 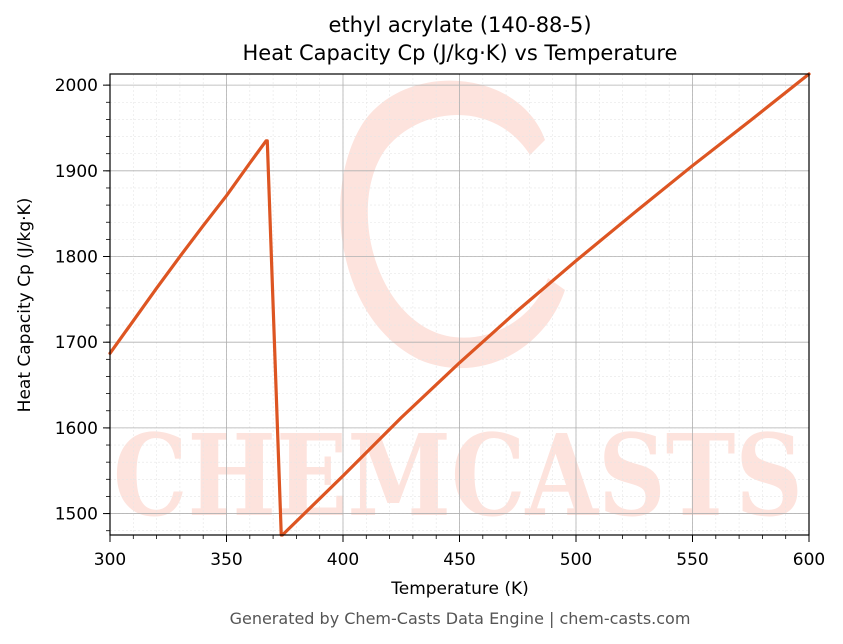 What do you see at coordinates (460, 53) in the screenshot?
I see `chart-title-line2: Heat Capacity Cp (J/kg·K) vs Temperature` at bounding box center [460, 53].